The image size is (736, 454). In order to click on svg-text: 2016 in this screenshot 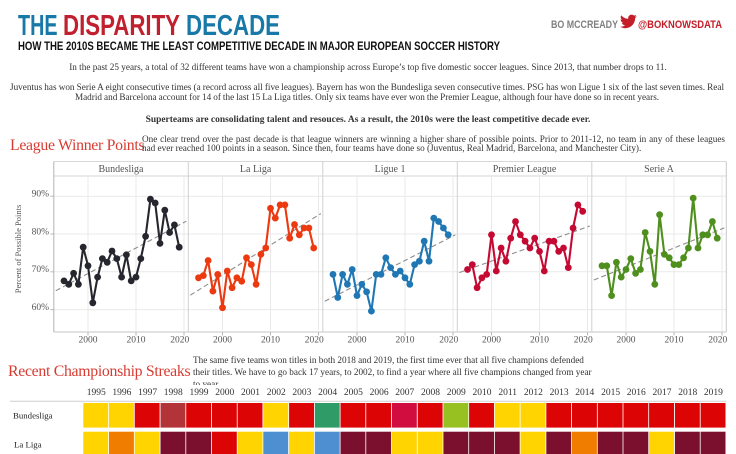, I will do `click(636, 393)`.